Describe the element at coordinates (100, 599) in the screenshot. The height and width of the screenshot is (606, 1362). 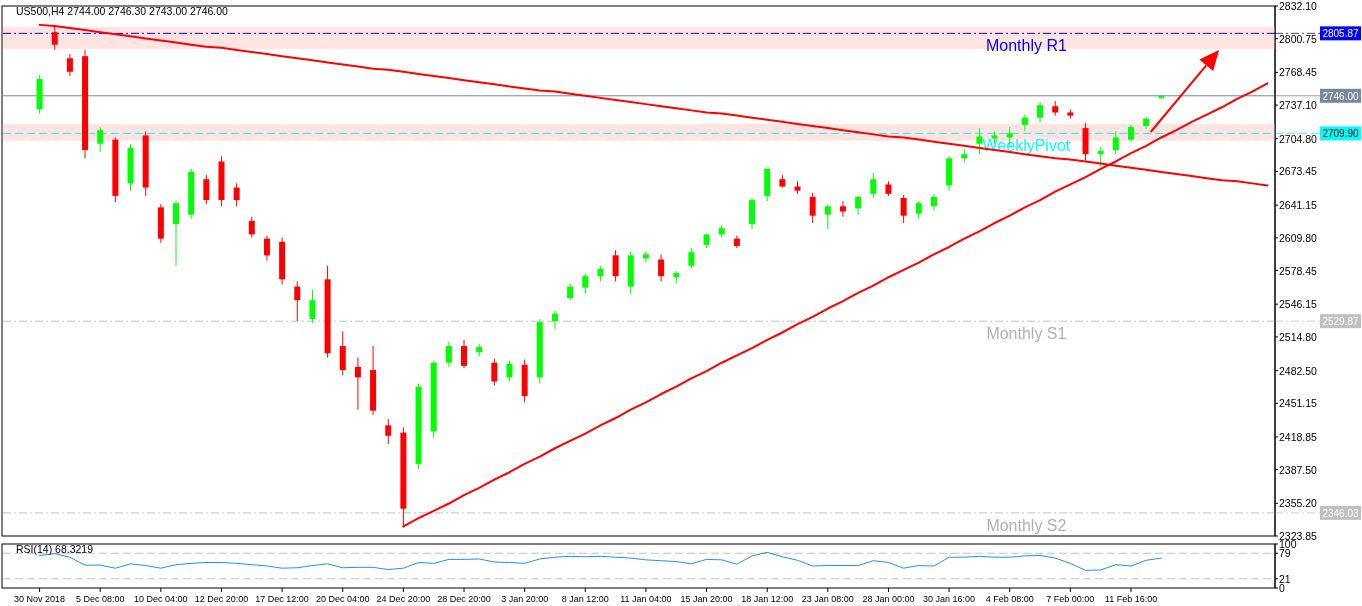
I see `x-tick-label: 5 Dec 08:00` at that location.